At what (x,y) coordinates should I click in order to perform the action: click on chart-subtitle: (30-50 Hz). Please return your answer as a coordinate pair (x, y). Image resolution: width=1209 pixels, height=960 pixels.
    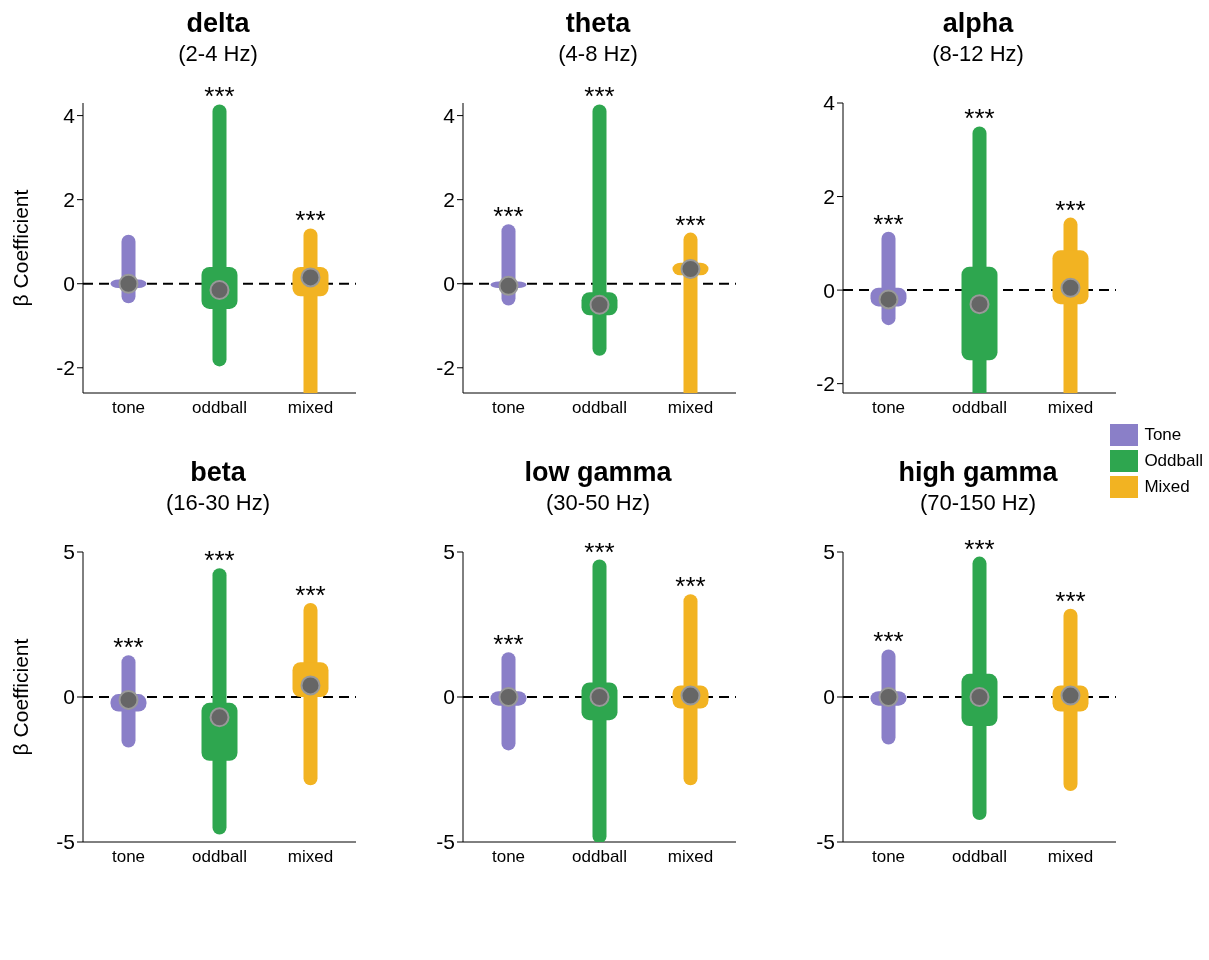
    Looking at the image, I should click on (598, 503).